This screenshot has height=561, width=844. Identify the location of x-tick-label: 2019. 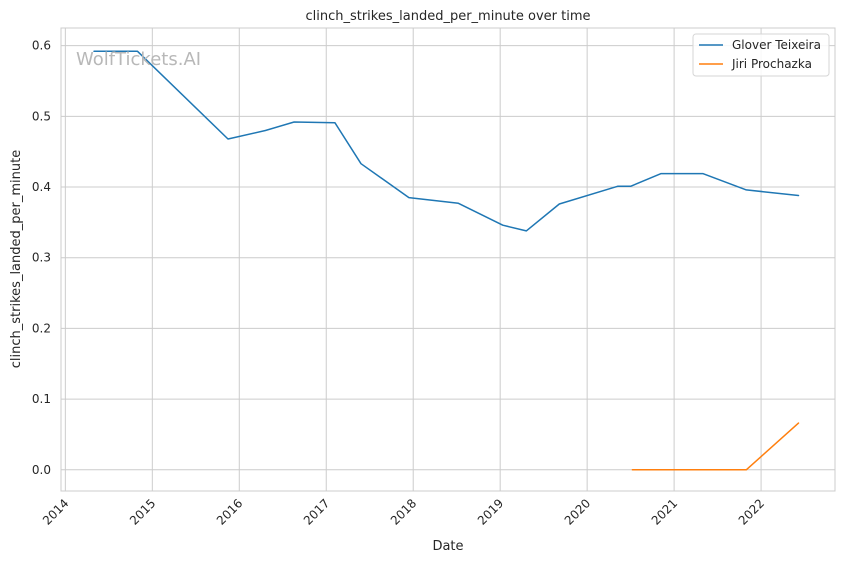
(490, 511).